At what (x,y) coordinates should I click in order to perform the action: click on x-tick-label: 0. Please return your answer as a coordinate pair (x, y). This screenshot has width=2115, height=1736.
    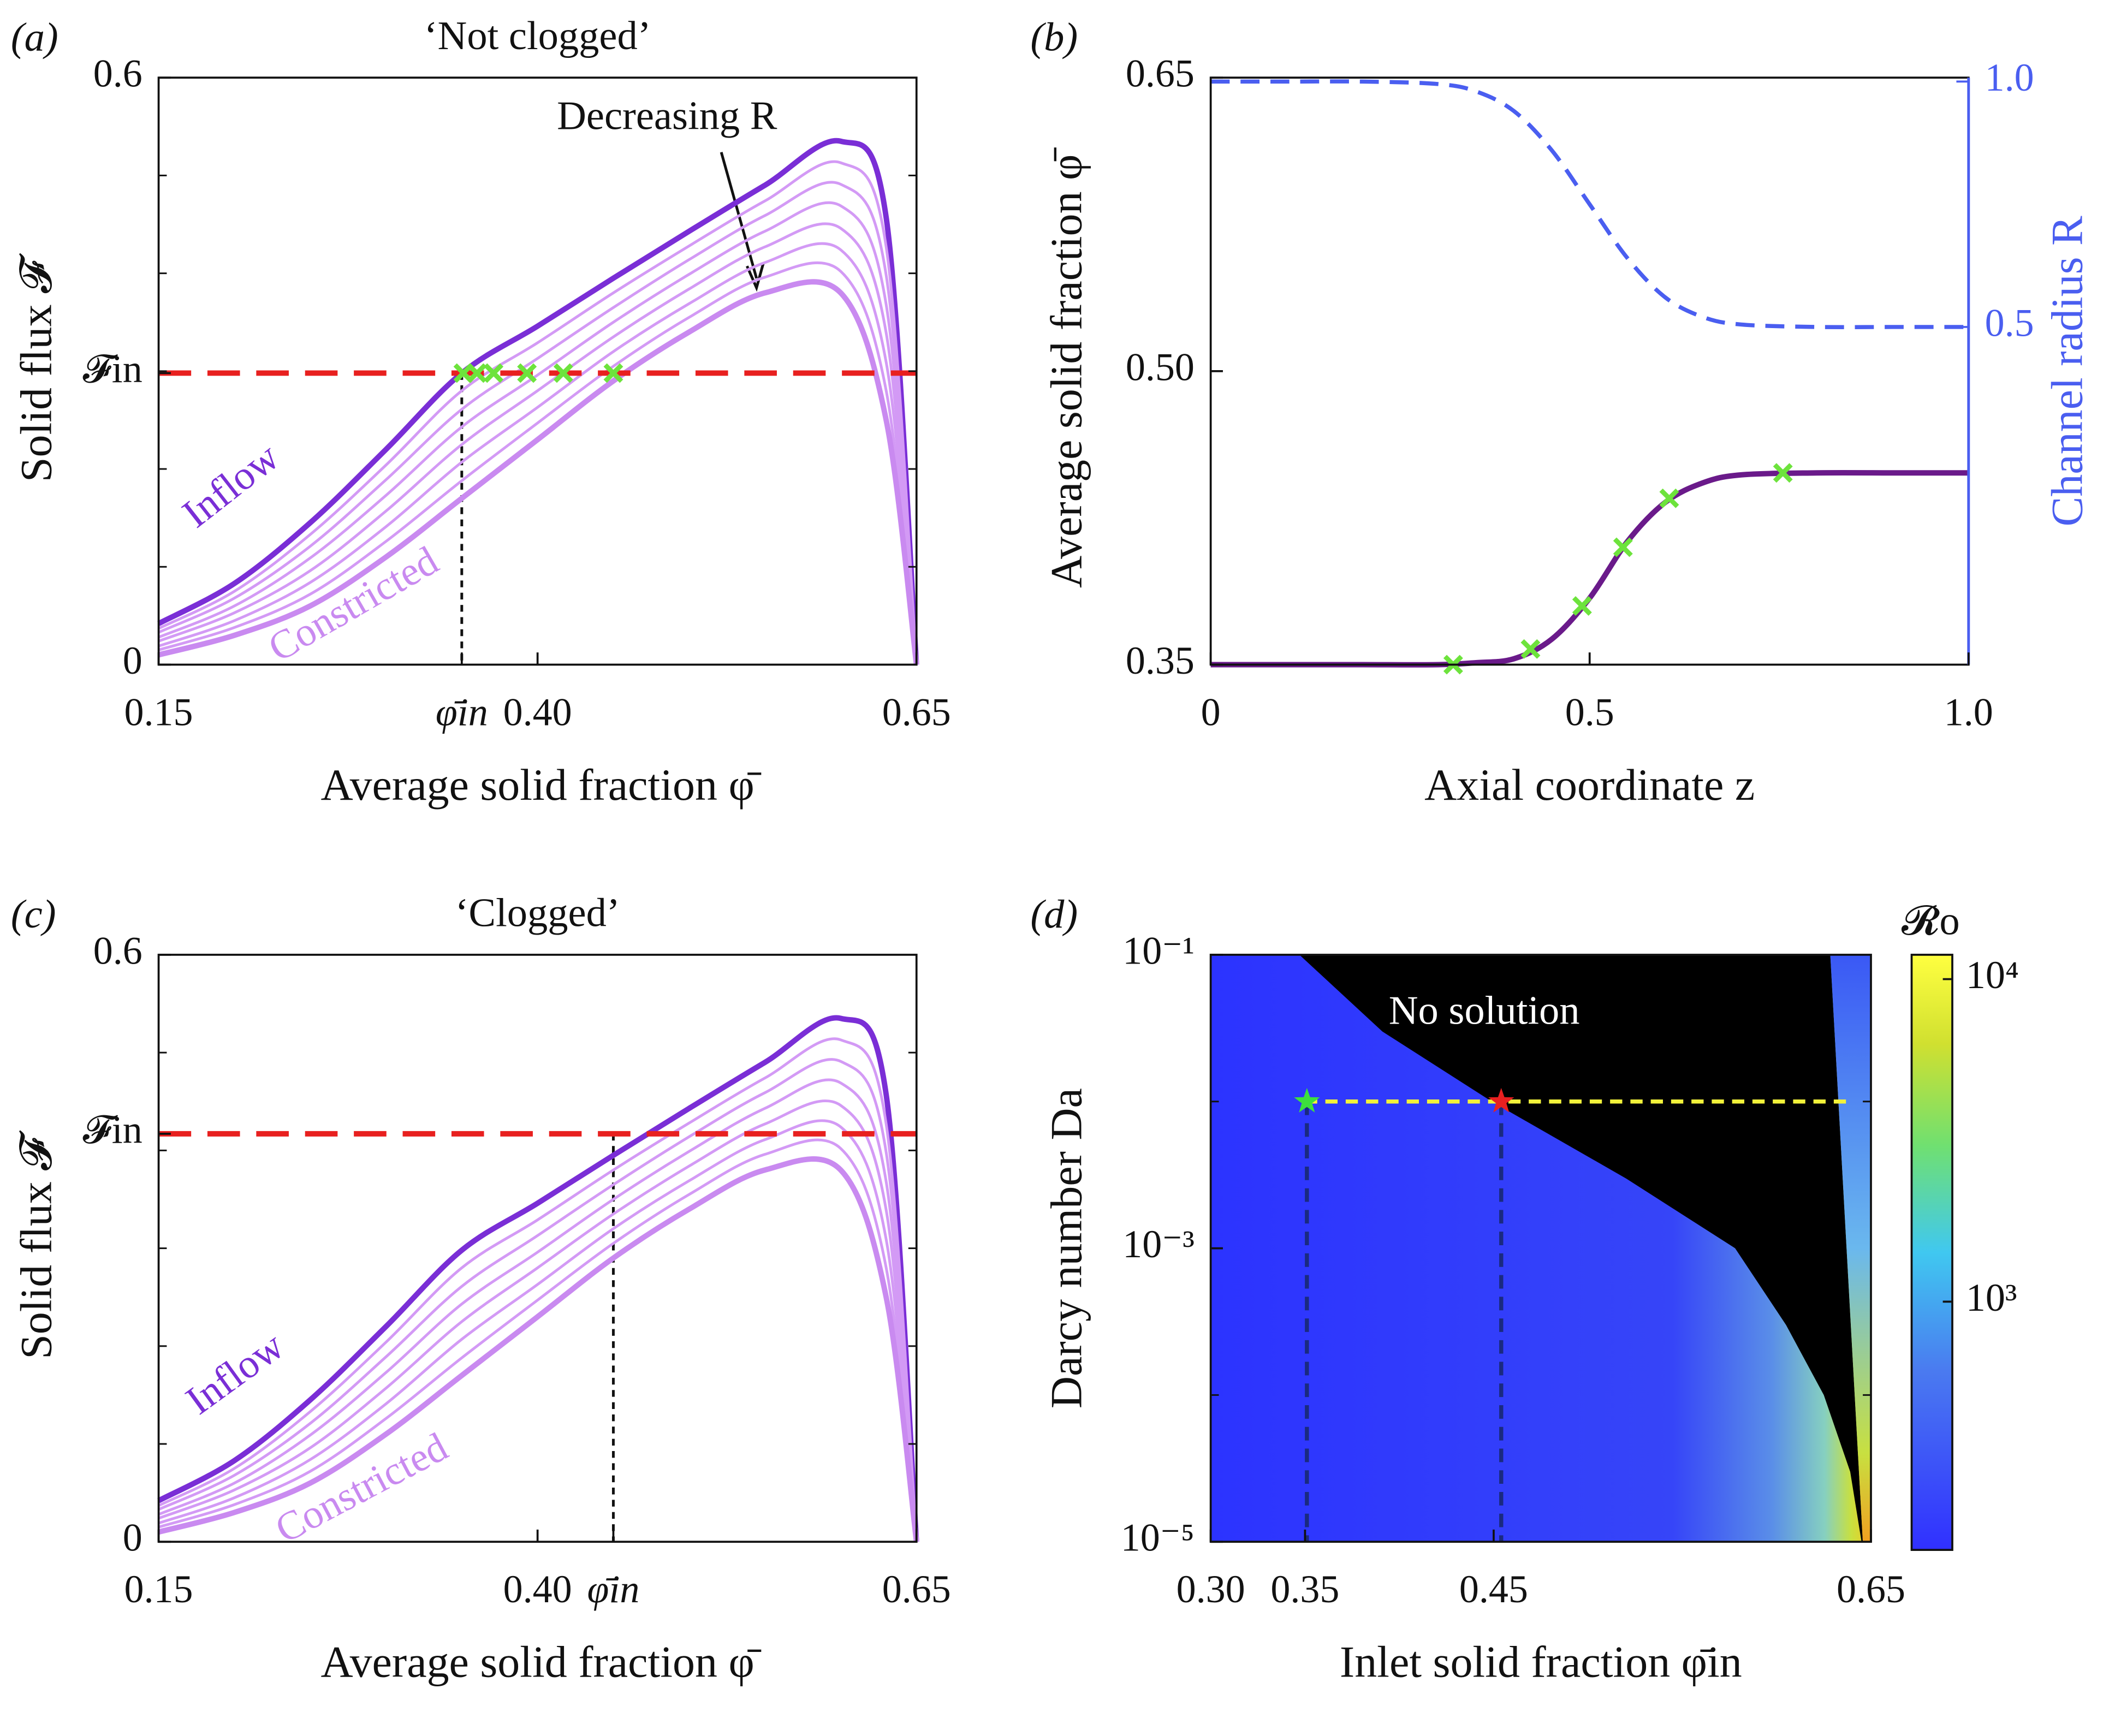
    Looking at the image, I should click on (1211, 712).